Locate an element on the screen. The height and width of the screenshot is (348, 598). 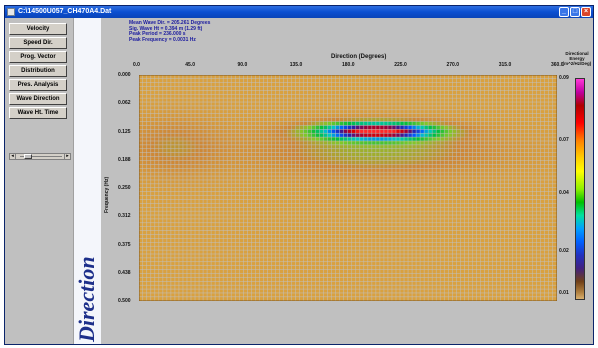
wave-ht-time-button: Wave Ht. Time is located at coordinates (38, 113).